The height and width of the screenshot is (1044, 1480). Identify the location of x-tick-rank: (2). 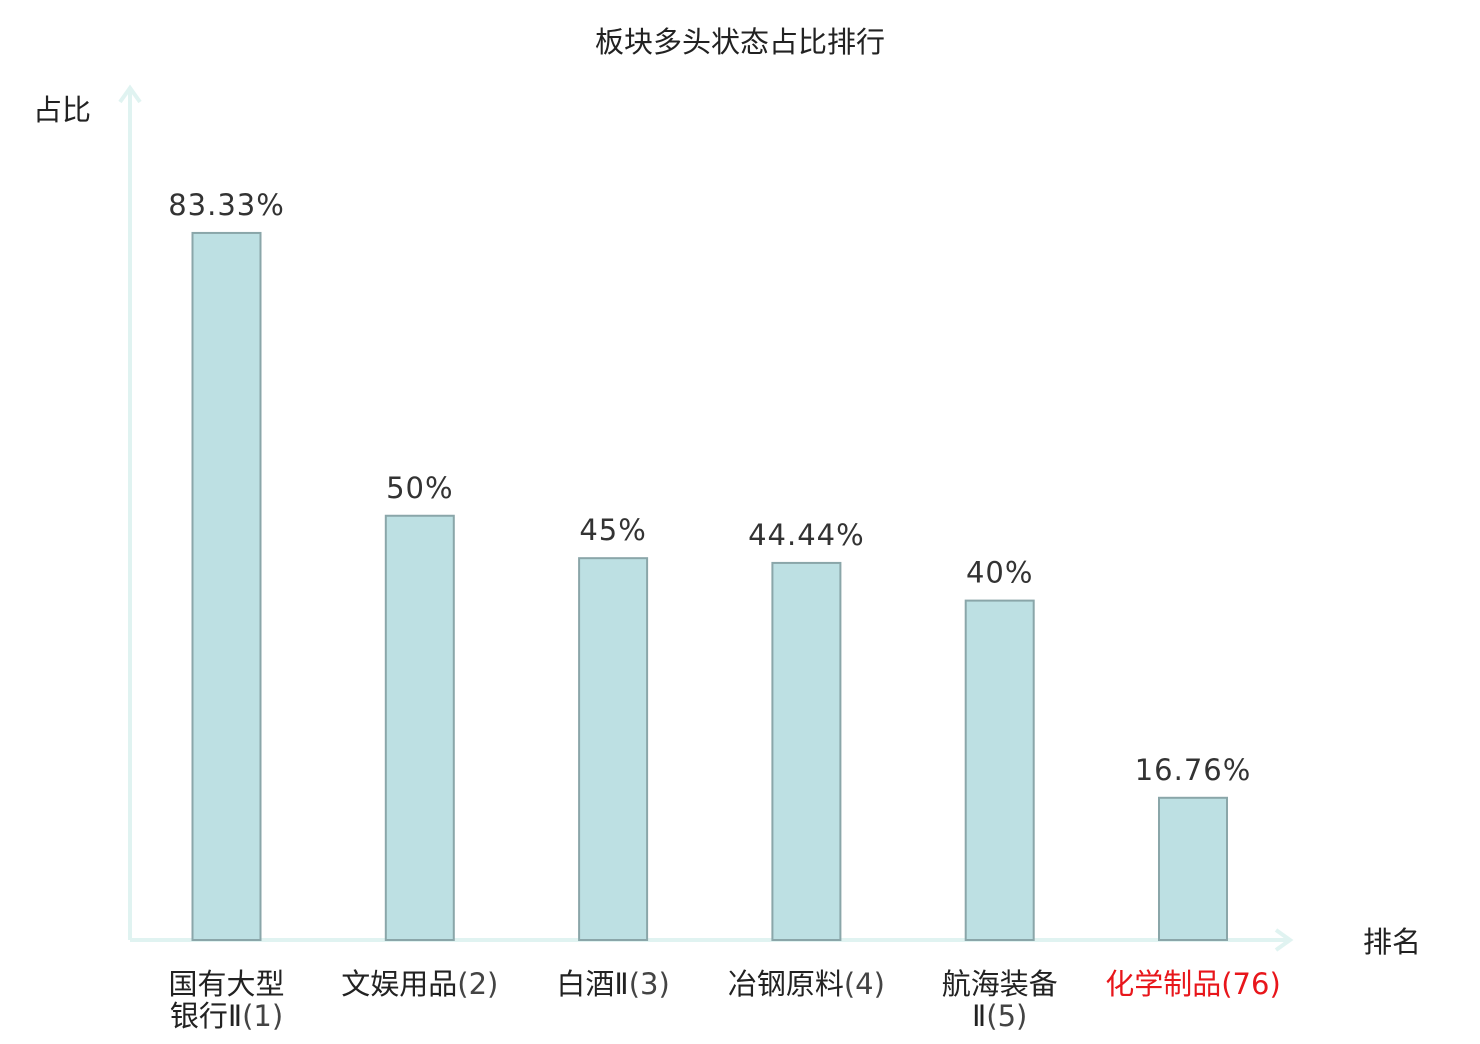
(477, 984).